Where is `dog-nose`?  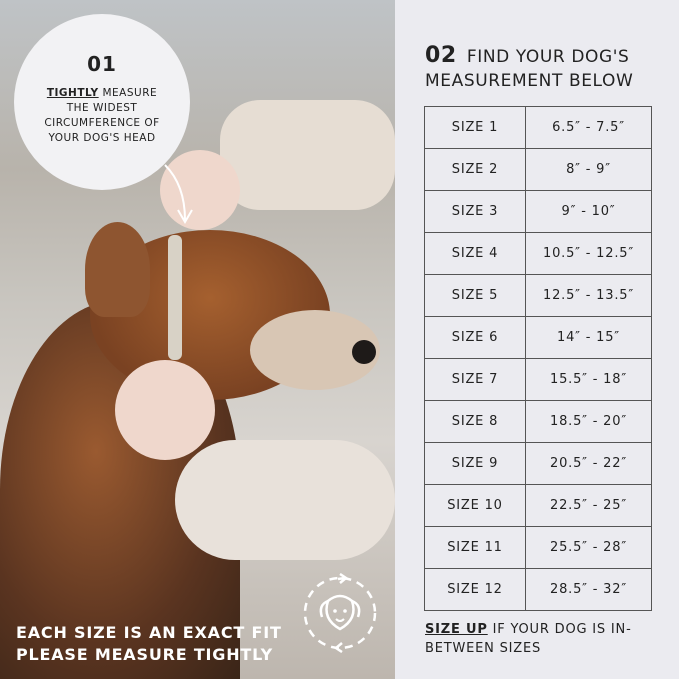 dog-nose is located at coordinates (364, 352).